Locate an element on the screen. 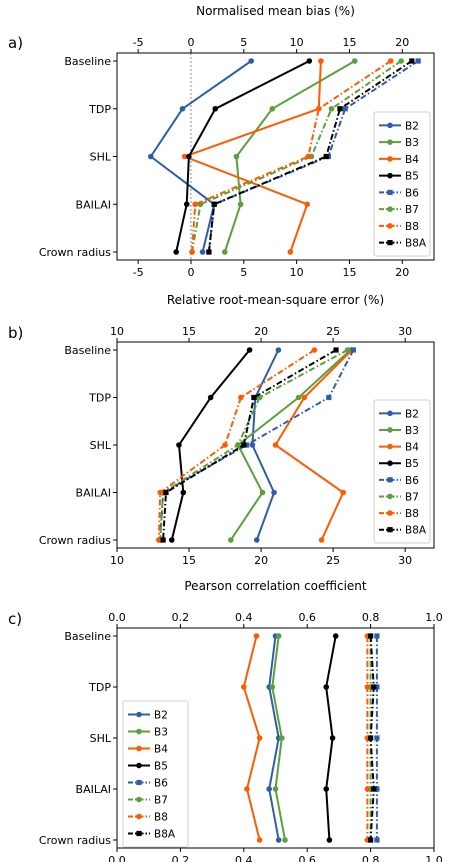 The image size is (450, 862). x-tick-bottom-label: 25 is located at coordinates (333, 560).